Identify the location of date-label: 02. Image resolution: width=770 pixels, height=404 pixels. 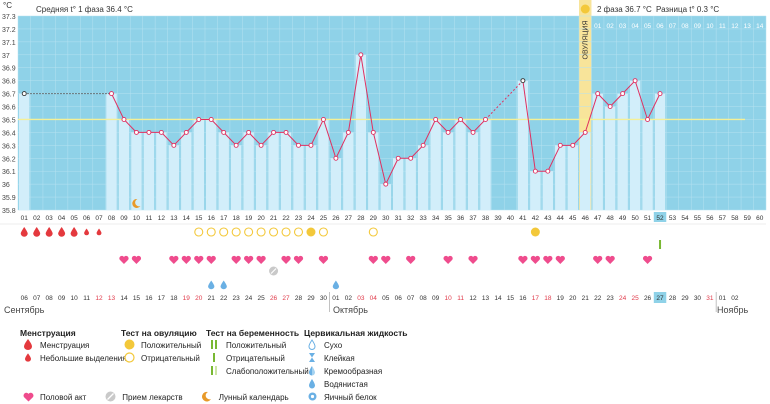
(349, 298).